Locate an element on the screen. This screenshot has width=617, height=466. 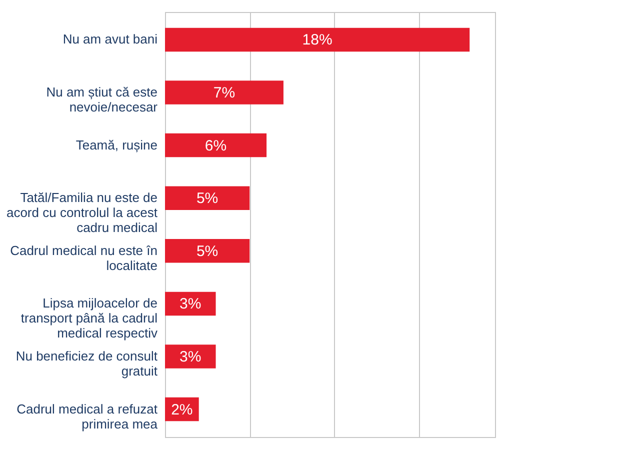
data-label: 7% is located at coordinates (224, 93).